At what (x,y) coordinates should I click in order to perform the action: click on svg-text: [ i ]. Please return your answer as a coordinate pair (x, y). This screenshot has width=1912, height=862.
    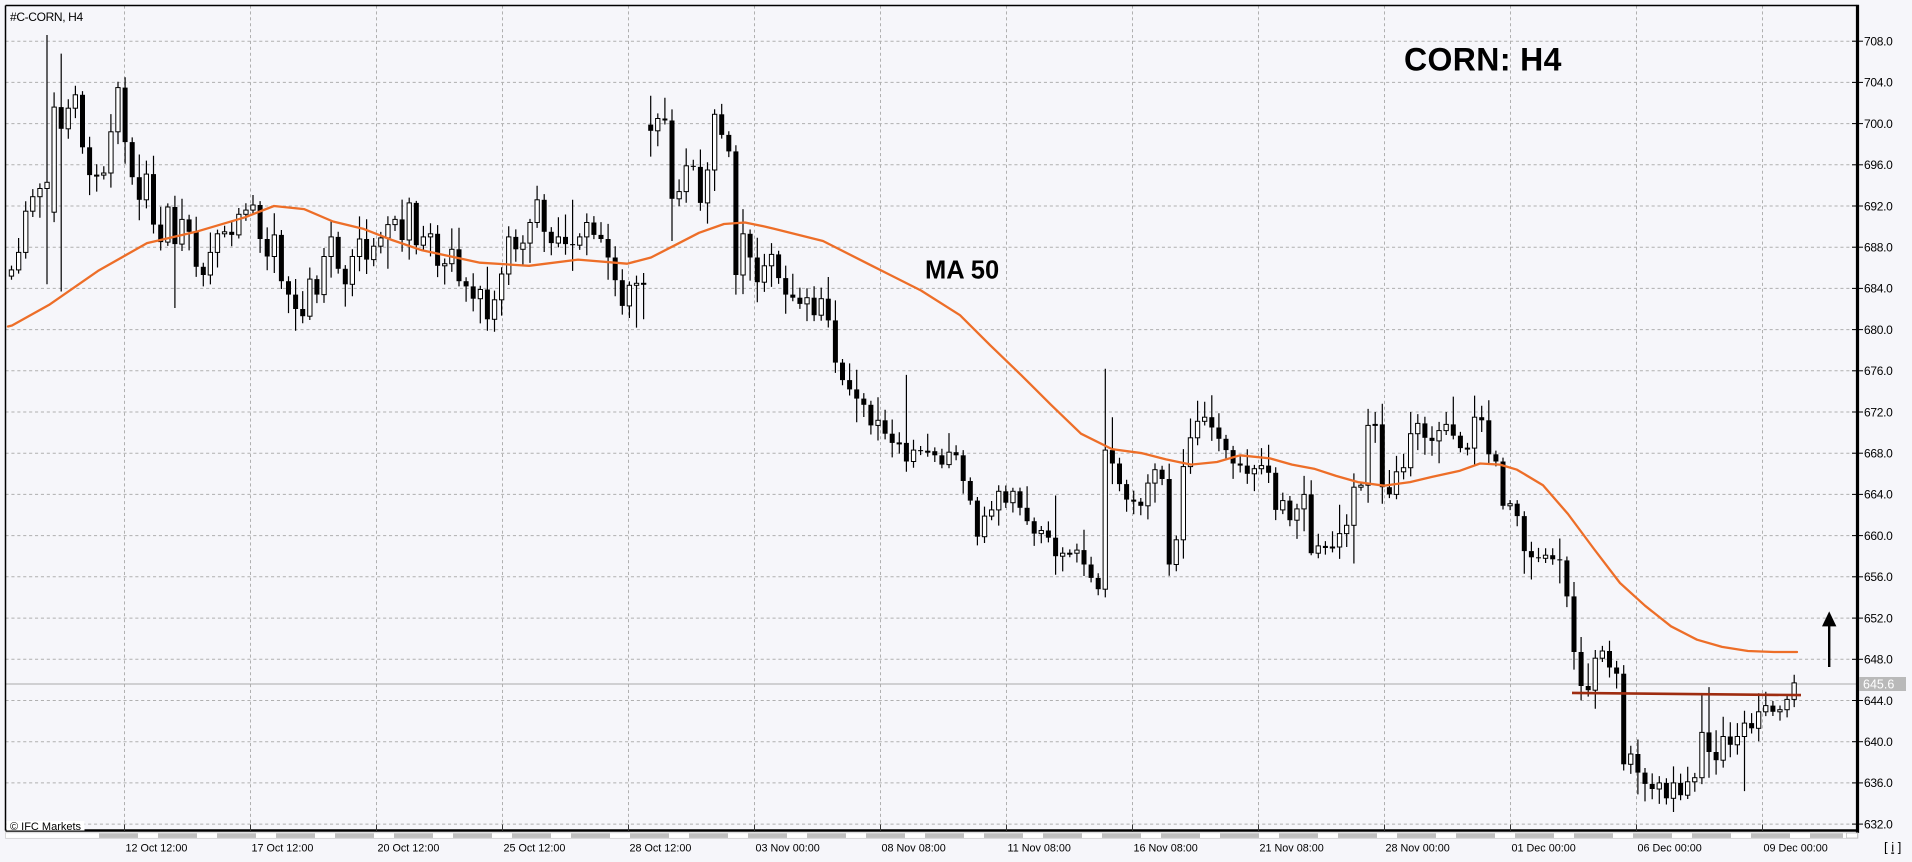
    Looking at the image, I should click on (1892, 847).